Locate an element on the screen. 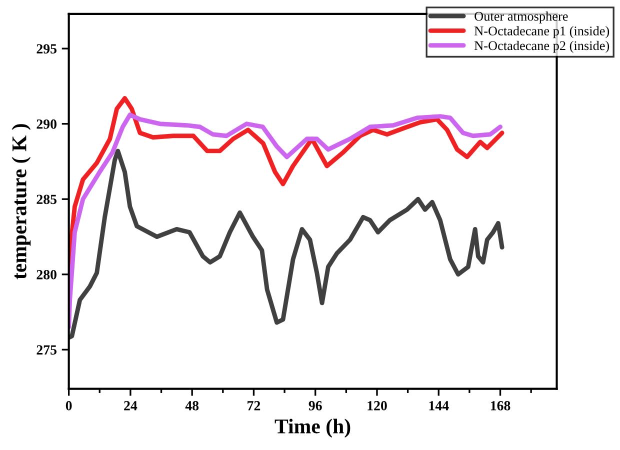  x-axis-title: Time (h) is located at coordinates (312, 428).